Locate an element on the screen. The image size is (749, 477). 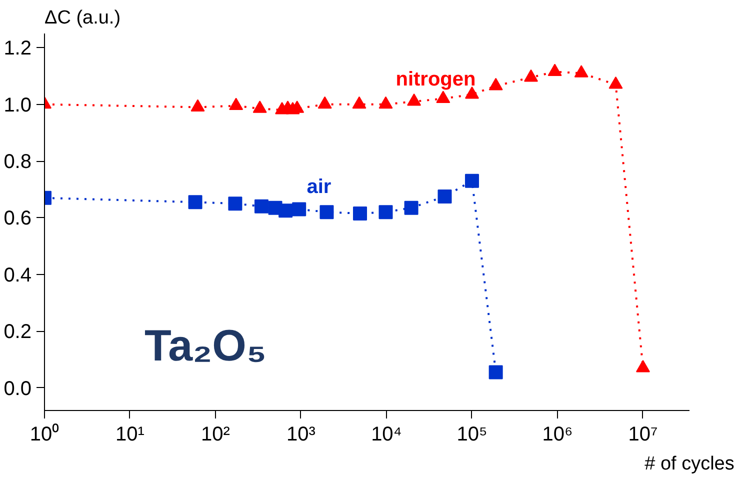
x-axis-title: # of cycles is located at coordinates (689, 464).